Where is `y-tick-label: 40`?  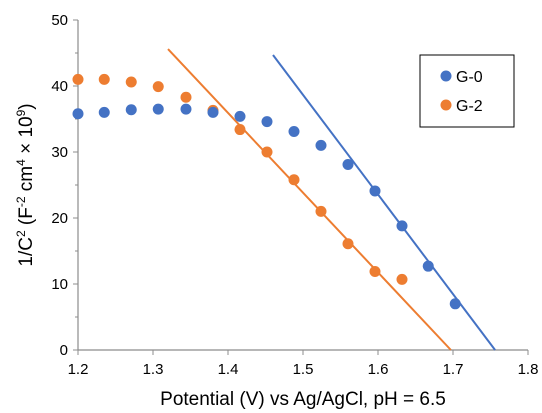 y-tick-label: 40 is located at coordinates (59, 86).